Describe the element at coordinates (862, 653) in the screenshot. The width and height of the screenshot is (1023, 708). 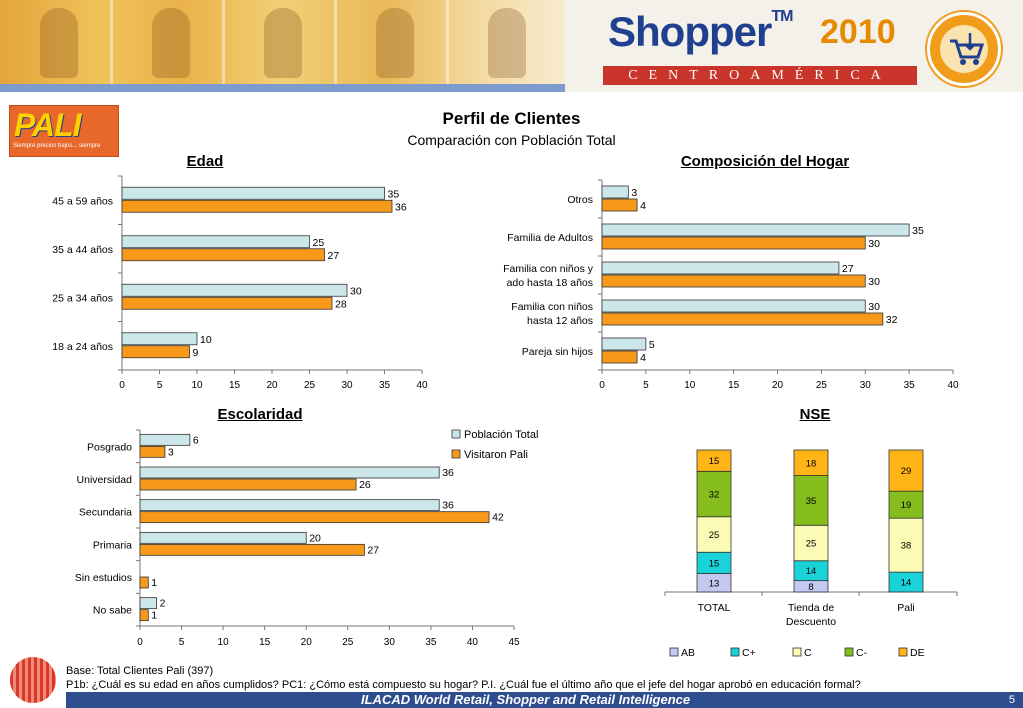
I see `legend-label: C-` at that location.